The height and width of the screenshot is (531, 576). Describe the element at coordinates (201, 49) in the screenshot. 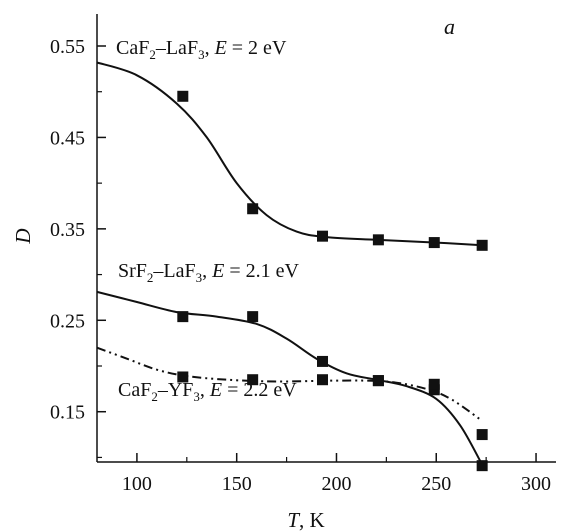

I see `annotation-caf2-laf3: CaF2–LaF3, E = 2 eV` at that location.